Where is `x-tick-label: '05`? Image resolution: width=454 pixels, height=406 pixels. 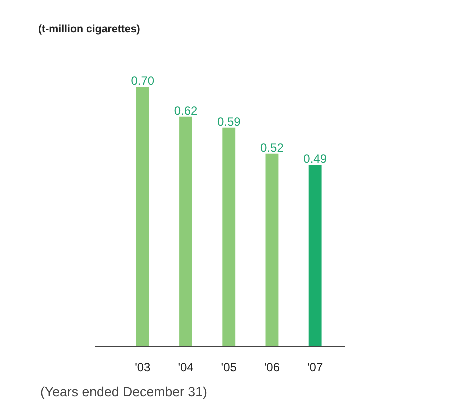 x-tick-label: '05 is located at coordinates (229, 367).